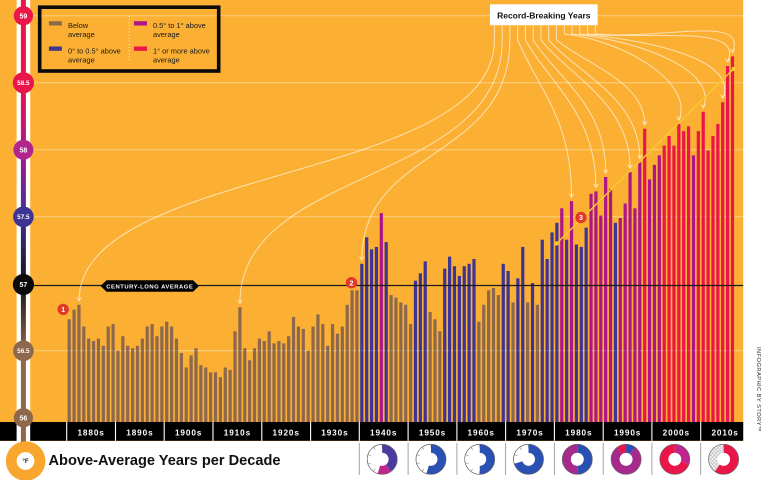 Image resolution: width=768 pixels, height=485 pixels. Describe the element at coordinates (181, 50) in the screenshot. I see `svg-text: 1° or more above` at that location.